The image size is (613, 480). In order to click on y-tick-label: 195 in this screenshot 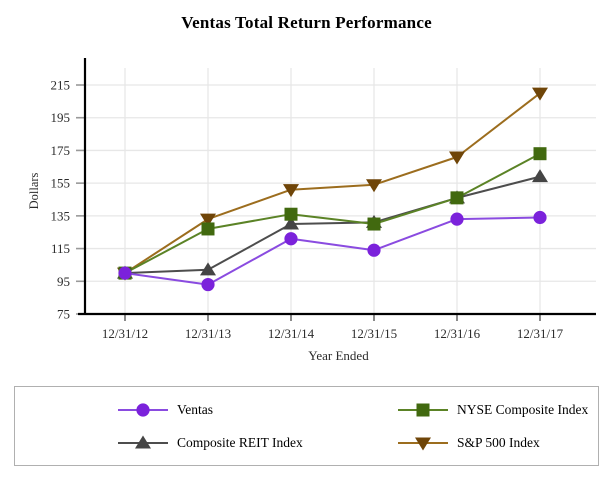, I will do `click(61, 117)`.